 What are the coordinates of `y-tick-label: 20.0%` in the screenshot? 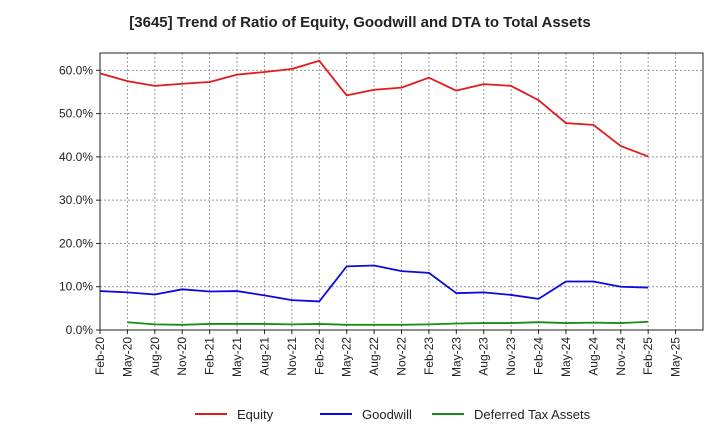 It's located at (76, 243).